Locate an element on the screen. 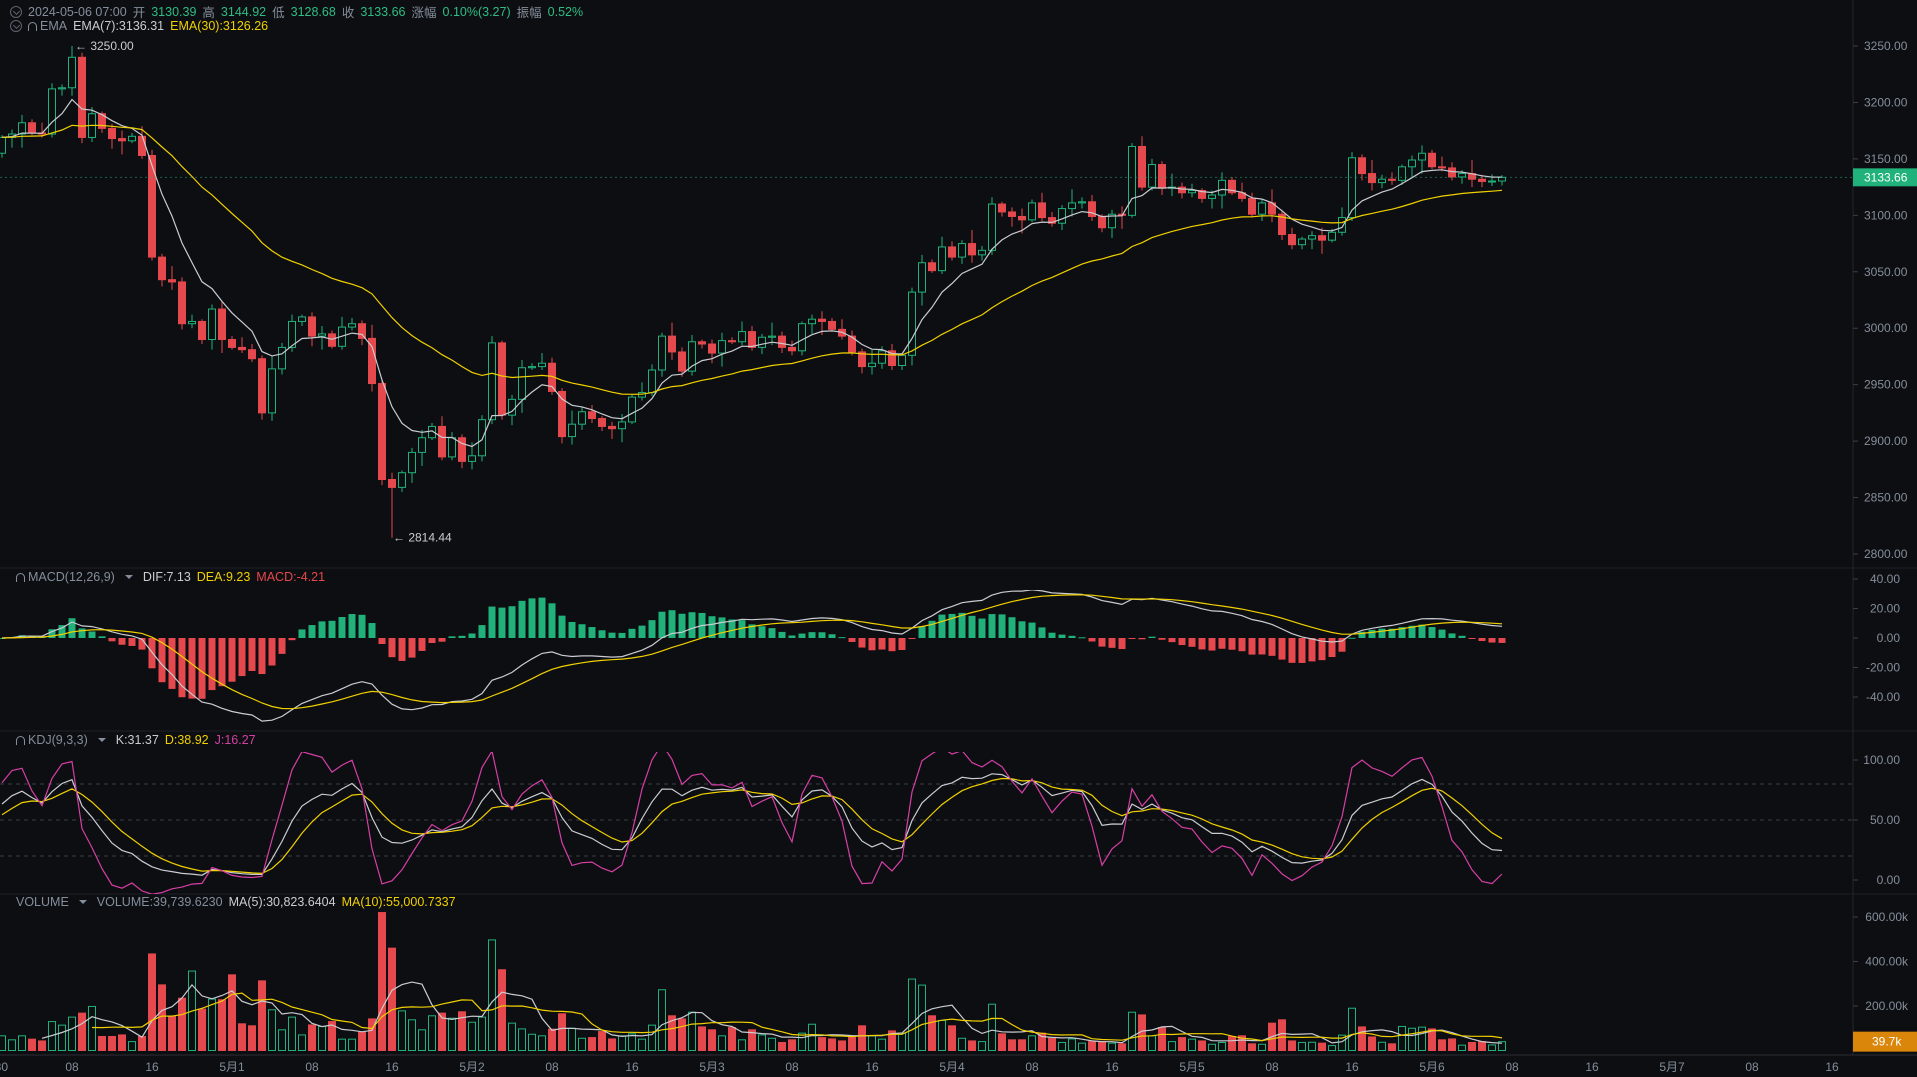 The width and height of the screenshot is (1917, 1077). low-label: 低 is located at coordinates (278, 13).